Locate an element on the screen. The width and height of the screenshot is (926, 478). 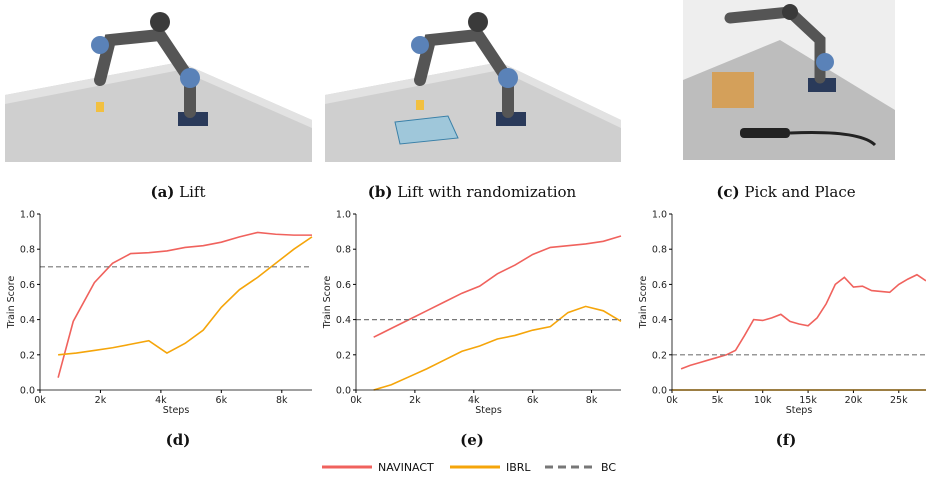
photo-pick-place is located at coordinates (789, 80).